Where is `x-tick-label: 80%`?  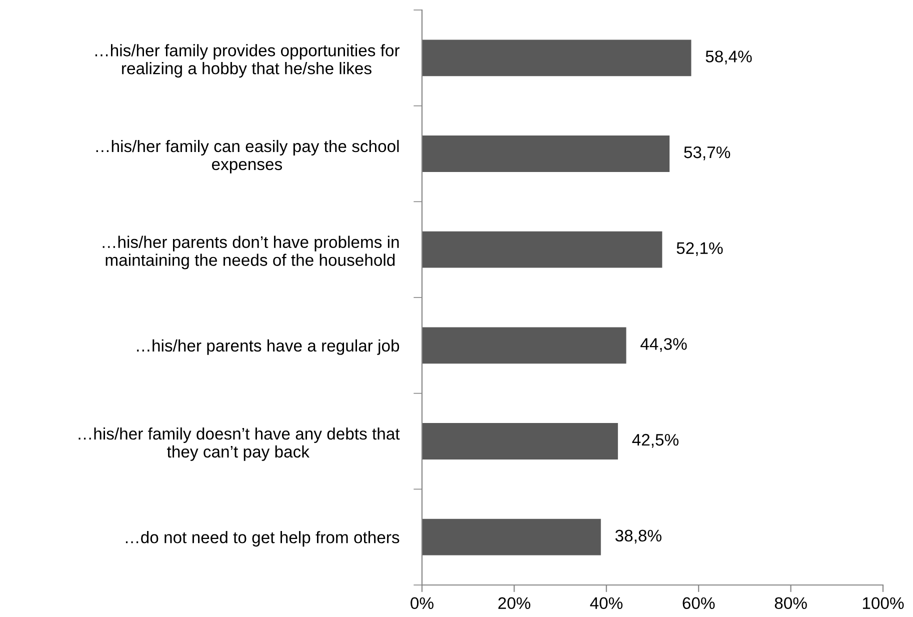
x-tick-label: 80% is located at coordinates (790, 603).